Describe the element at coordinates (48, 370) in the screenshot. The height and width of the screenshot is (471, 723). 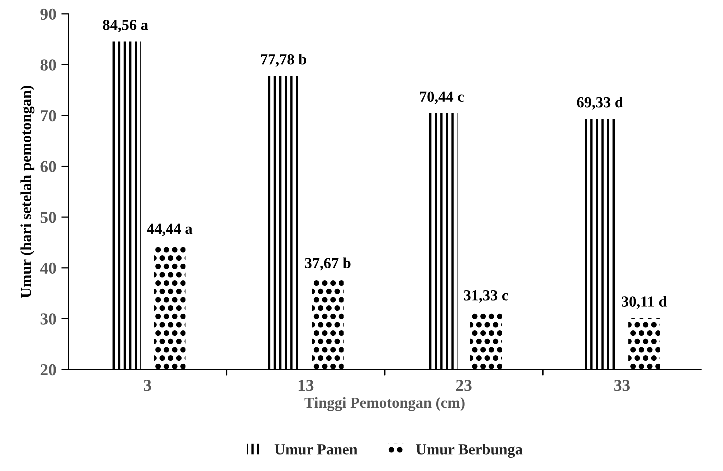
I see `y-tick-label: 20` at that location.